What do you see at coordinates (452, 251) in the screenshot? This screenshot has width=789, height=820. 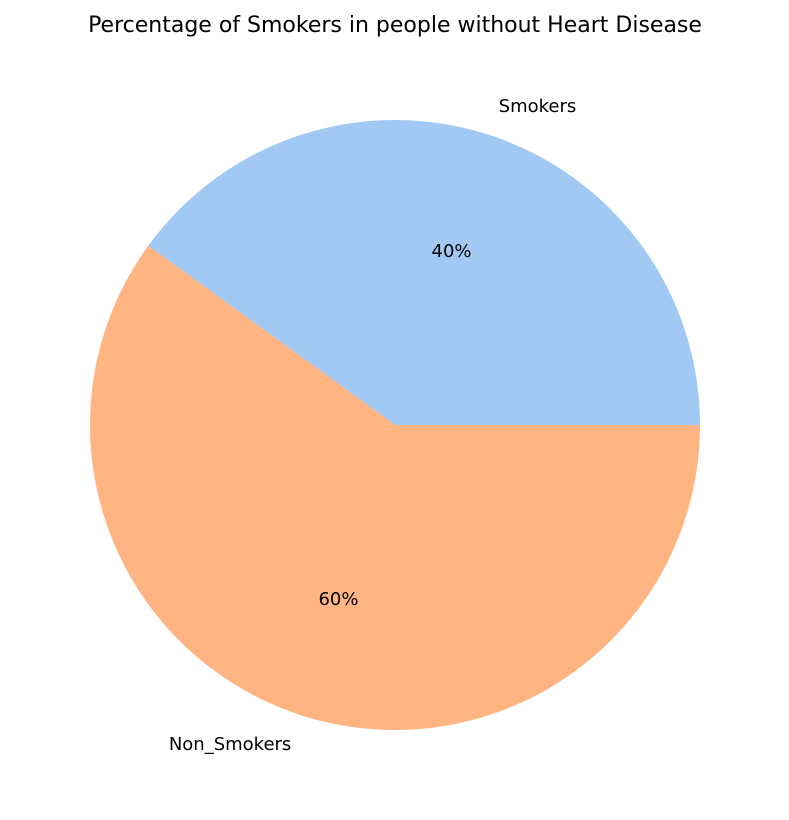 I see `slice-percent-label: 40%` at bounding box center [452, 251].